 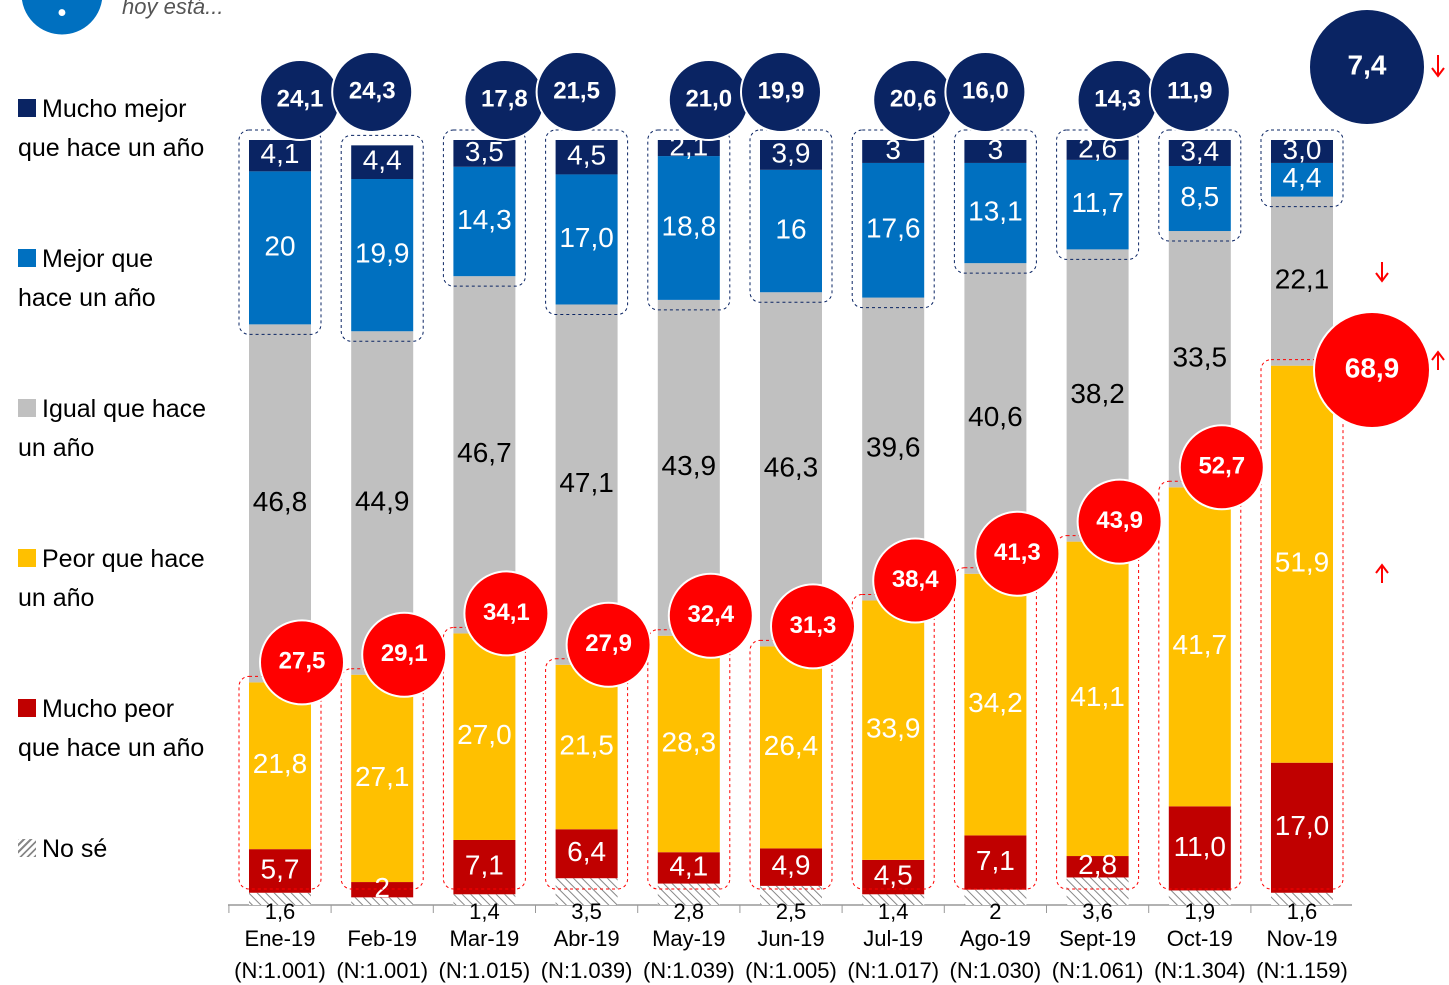 What do you see at coordinates (485, 938) in the screenshot?
I see `x-tick-label: Mar-19` at bounding box center [485, 938].